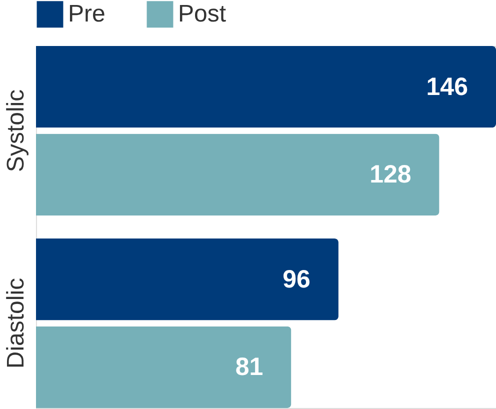 The height and width of the screenshot is (409, 496). What do you see at coordinates (16, 323) in the screenshot?
I see `y-tick-label: Diastolic` at bounding box center [16, 323].